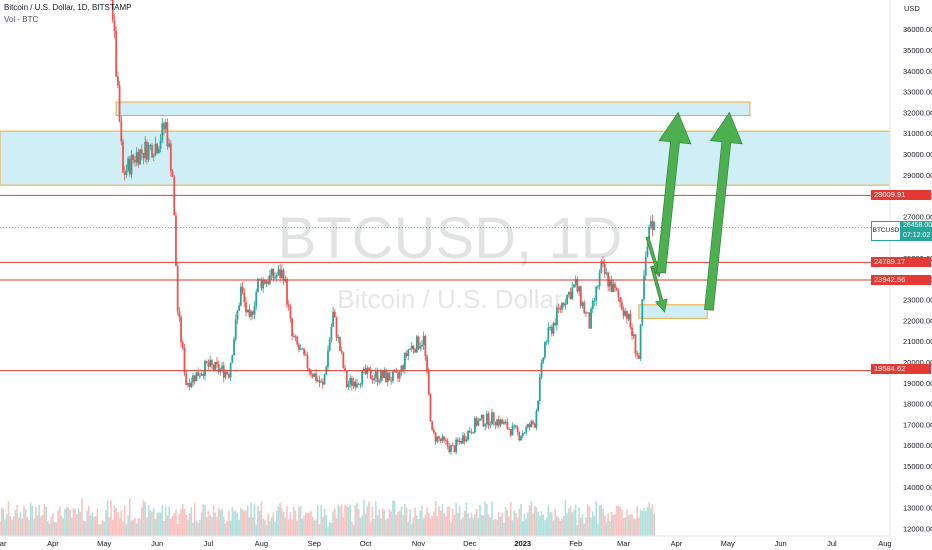  Describe the element at coordinates (450, 299) in the screenshot. I see `watermark-description: Bitcoin / U.S. Dollar` at that location.